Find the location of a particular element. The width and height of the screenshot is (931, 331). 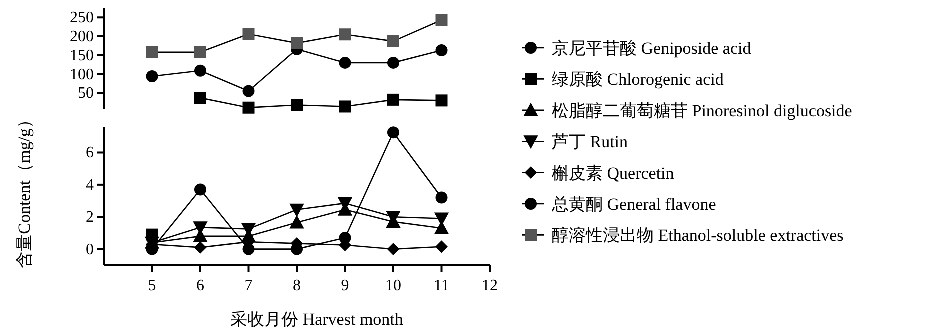

y-tick-label: 4 is located at coordinates (90, 185).